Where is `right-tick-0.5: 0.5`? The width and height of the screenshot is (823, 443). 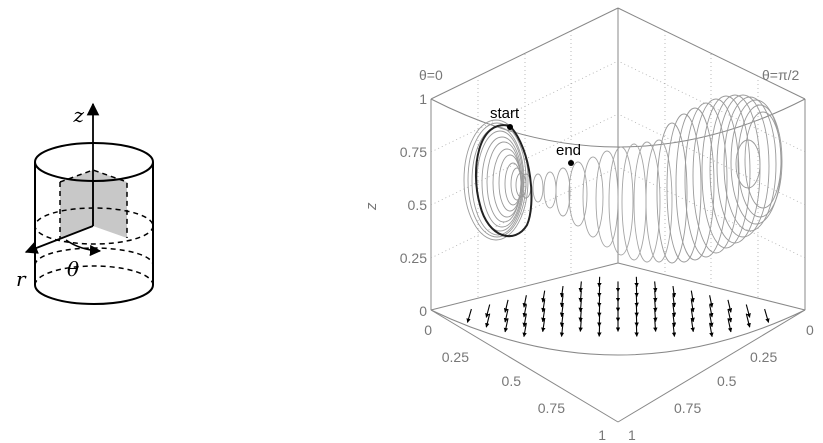 right-tick-0.5: 0.5 is located at coordinates (727, 381).